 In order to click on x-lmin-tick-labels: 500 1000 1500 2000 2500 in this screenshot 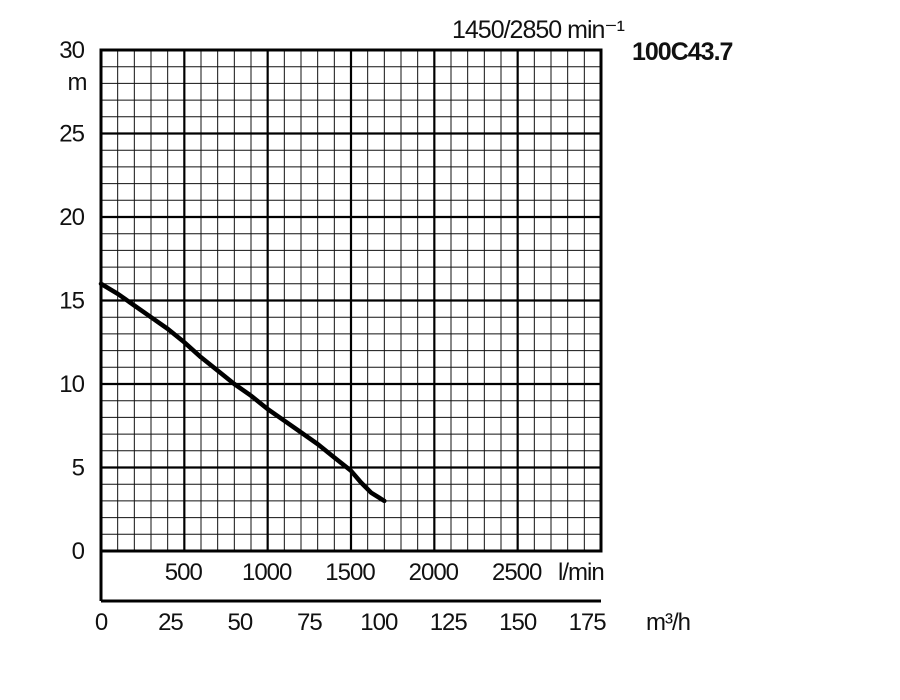, I will do `click(354, 572)`.